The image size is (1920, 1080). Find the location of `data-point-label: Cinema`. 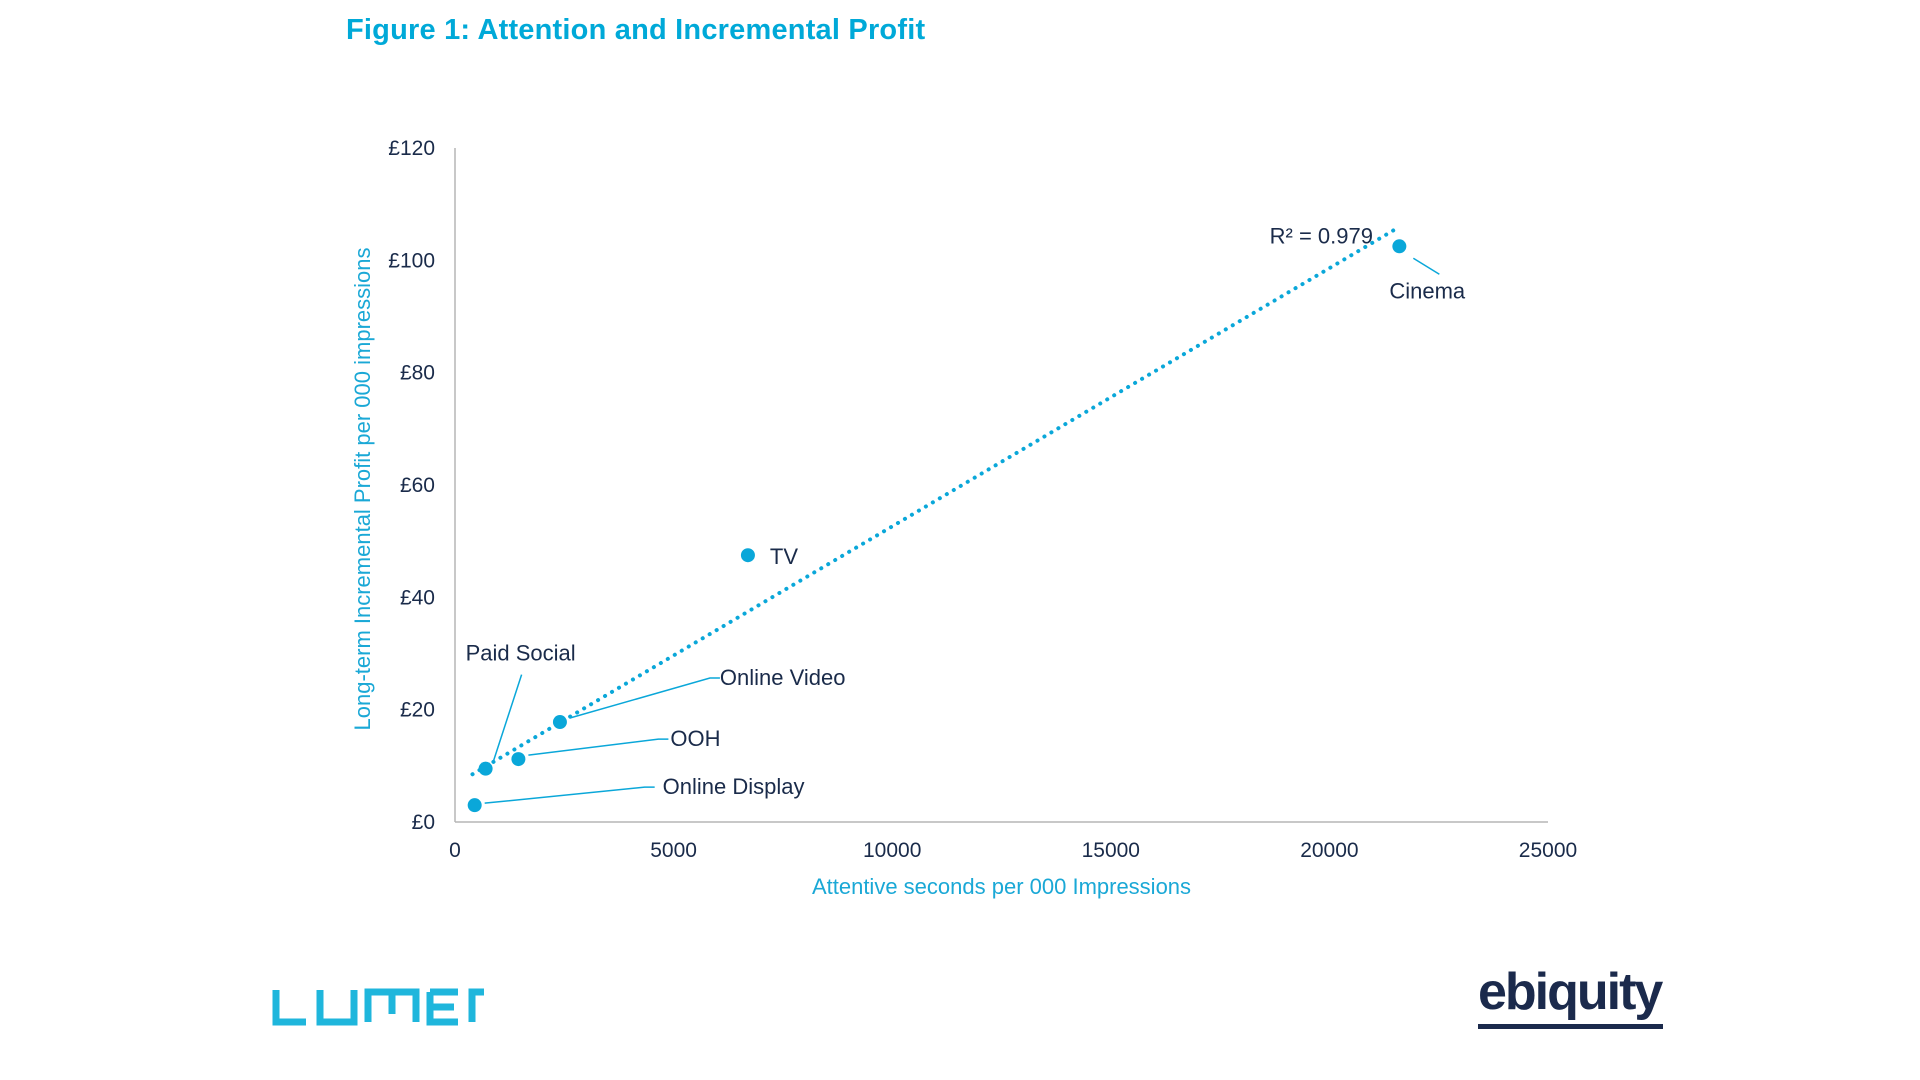

data-point-label: Cinema is located at coordinates (1427, 290).